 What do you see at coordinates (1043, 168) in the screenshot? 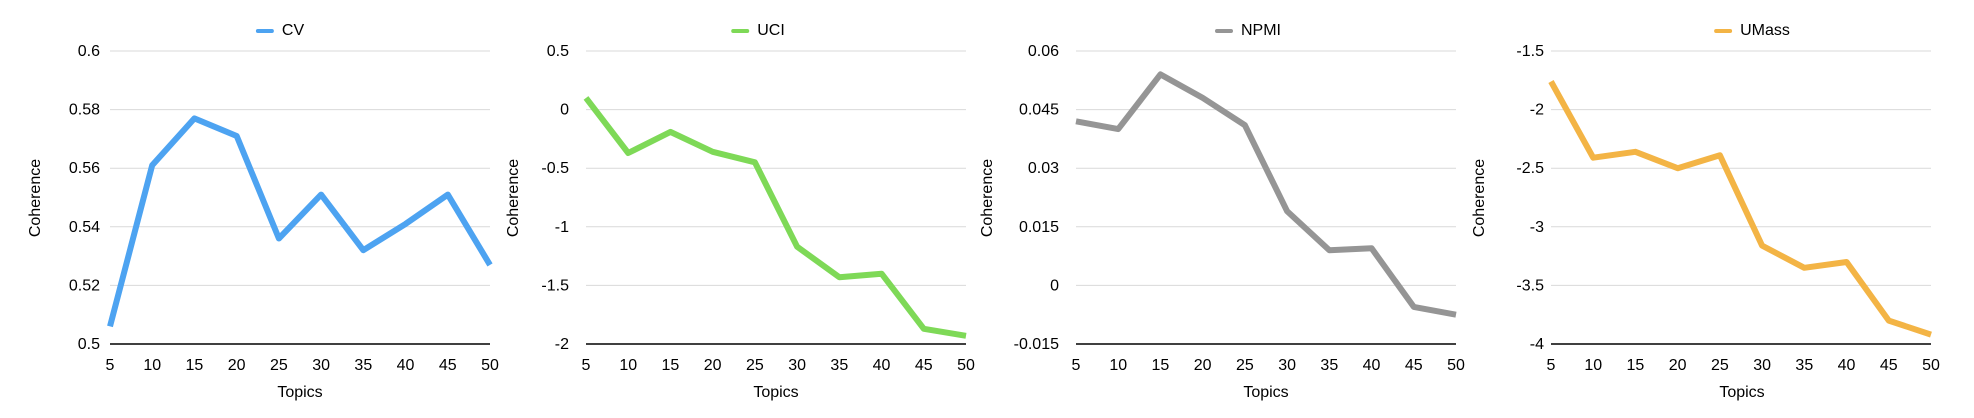
I see `y-tick-label: 0.03` at bounding box center [1043, 168].